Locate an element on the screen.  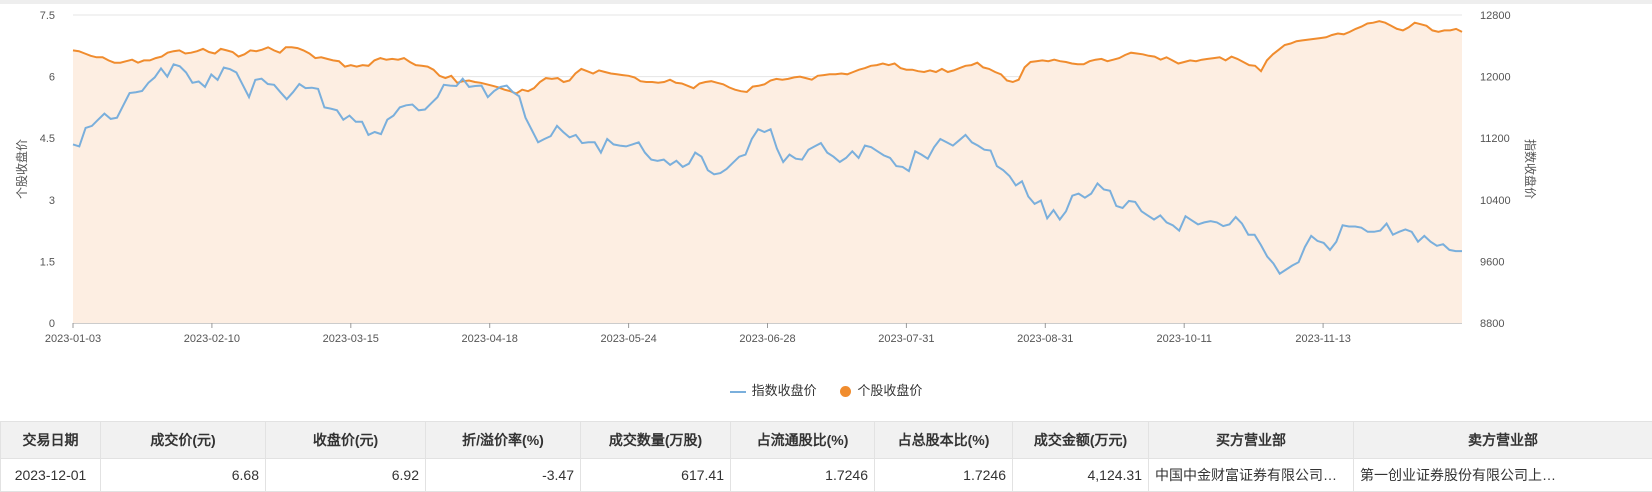
header-seller: 卖方营业部 is located at coordinates (1503, 440).